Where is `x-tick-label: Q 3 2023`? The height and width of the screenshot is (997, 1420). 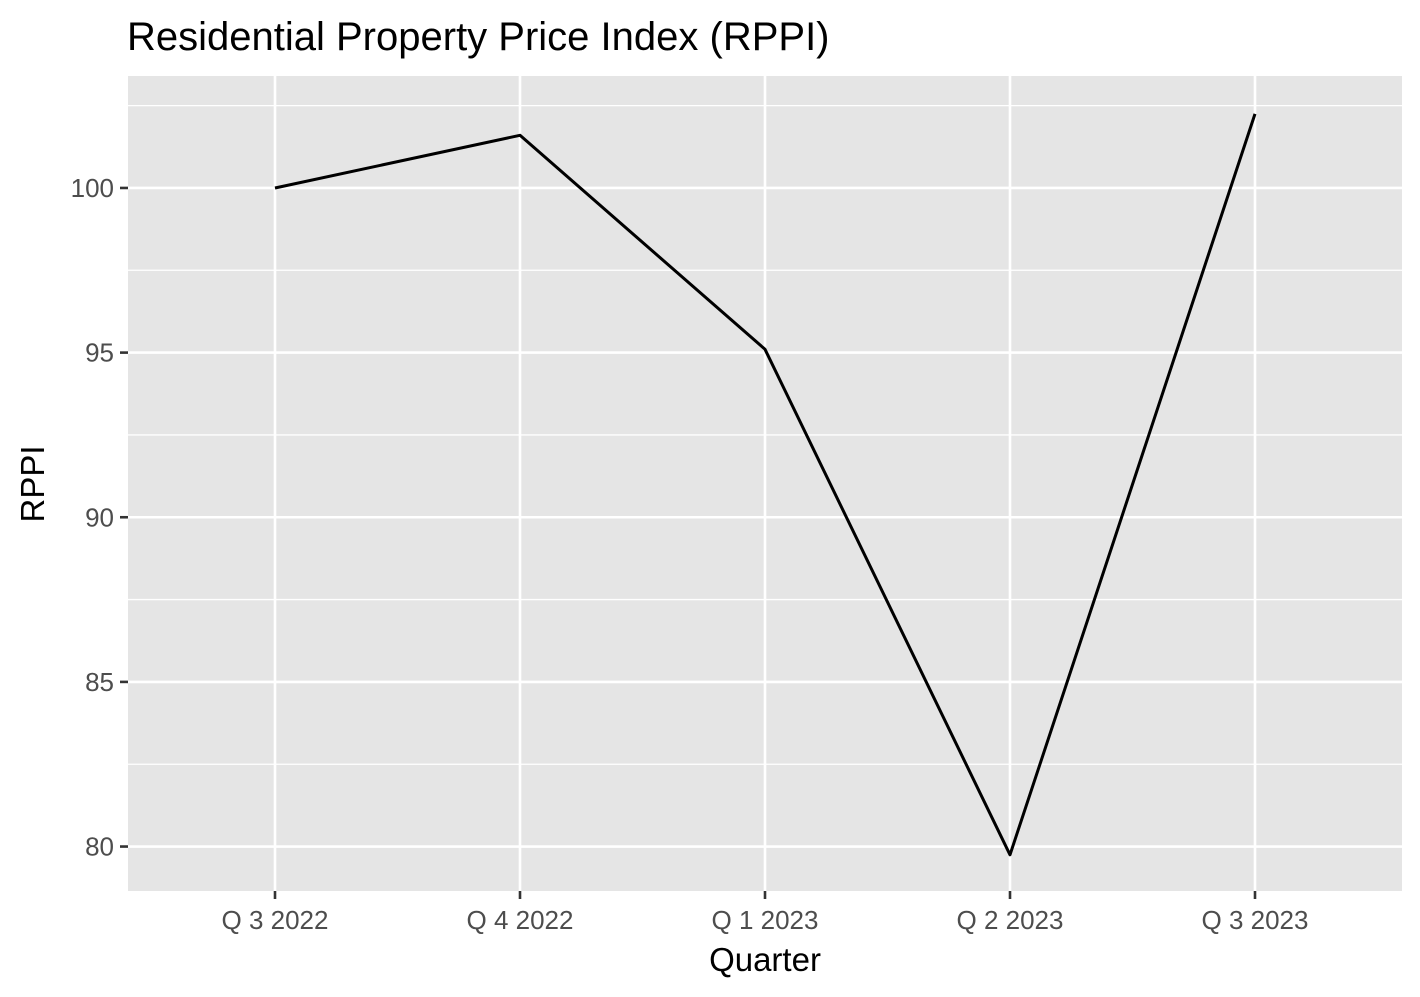
x-tick-label: Q 3 2023 is located at coordinates (1255, 920).